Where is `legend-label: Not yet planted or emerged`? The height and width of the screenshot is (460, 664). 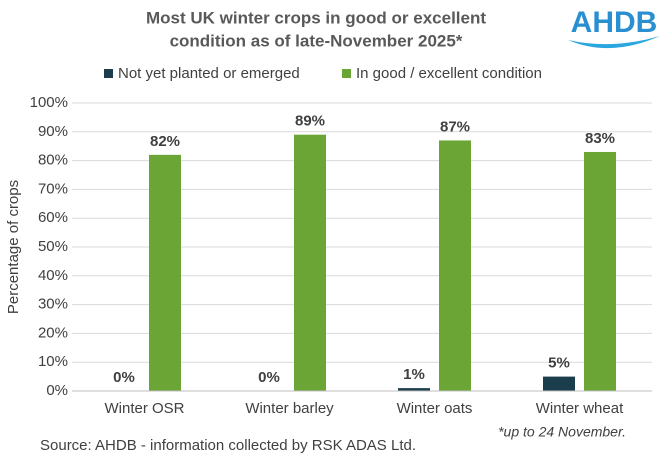 legend-label: Not yet planted or emerged is located at coordinates (209, 73).